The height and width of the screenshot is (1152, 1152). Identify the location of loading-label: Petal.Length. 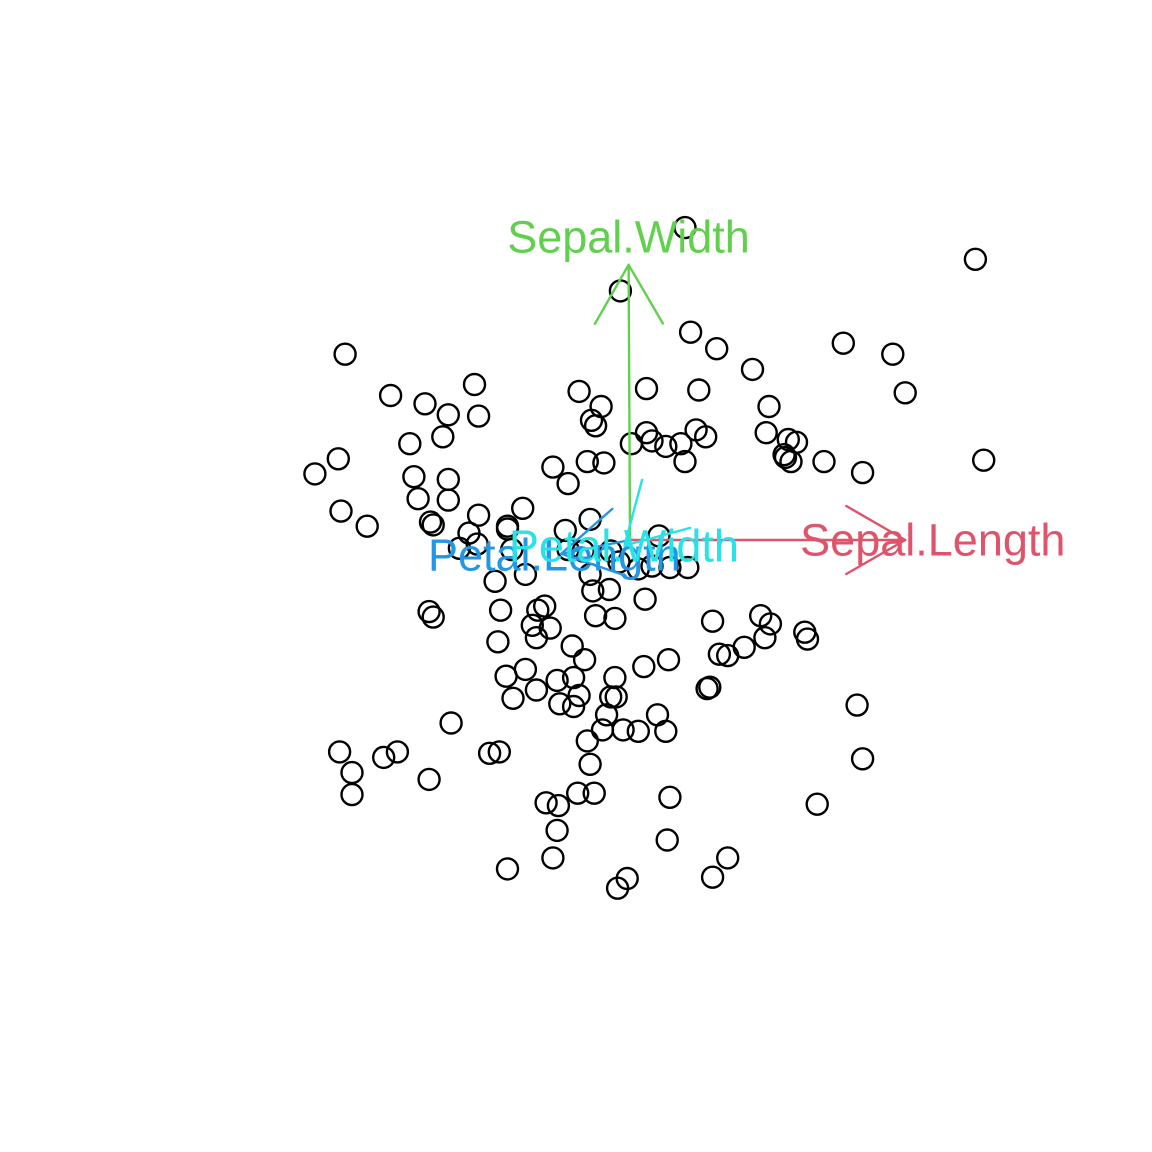
(554, 555).